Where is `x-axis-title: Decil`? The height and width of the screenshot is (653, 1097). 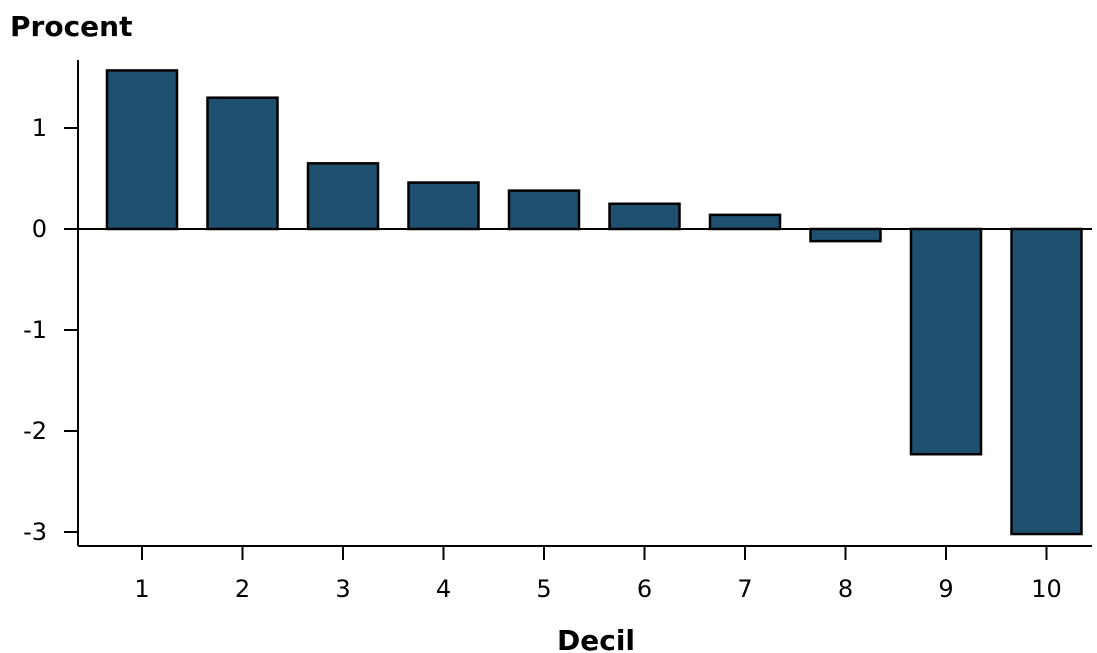
x-axis-title: Decil is located at coordinates (596, 638).